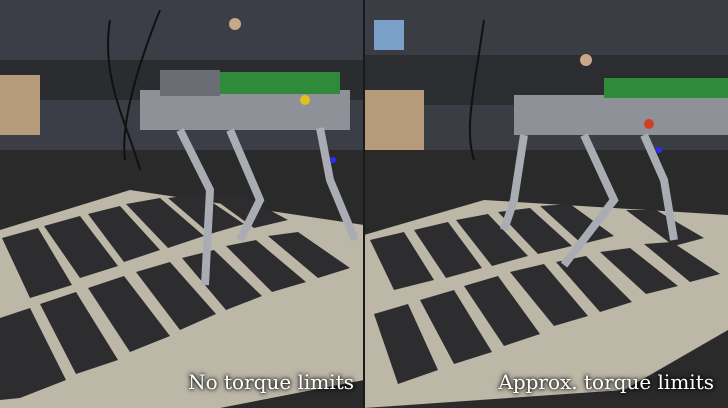  Describe the element at coordinates (389, 35) in the screenshot. I see `blue-bag` at that location.